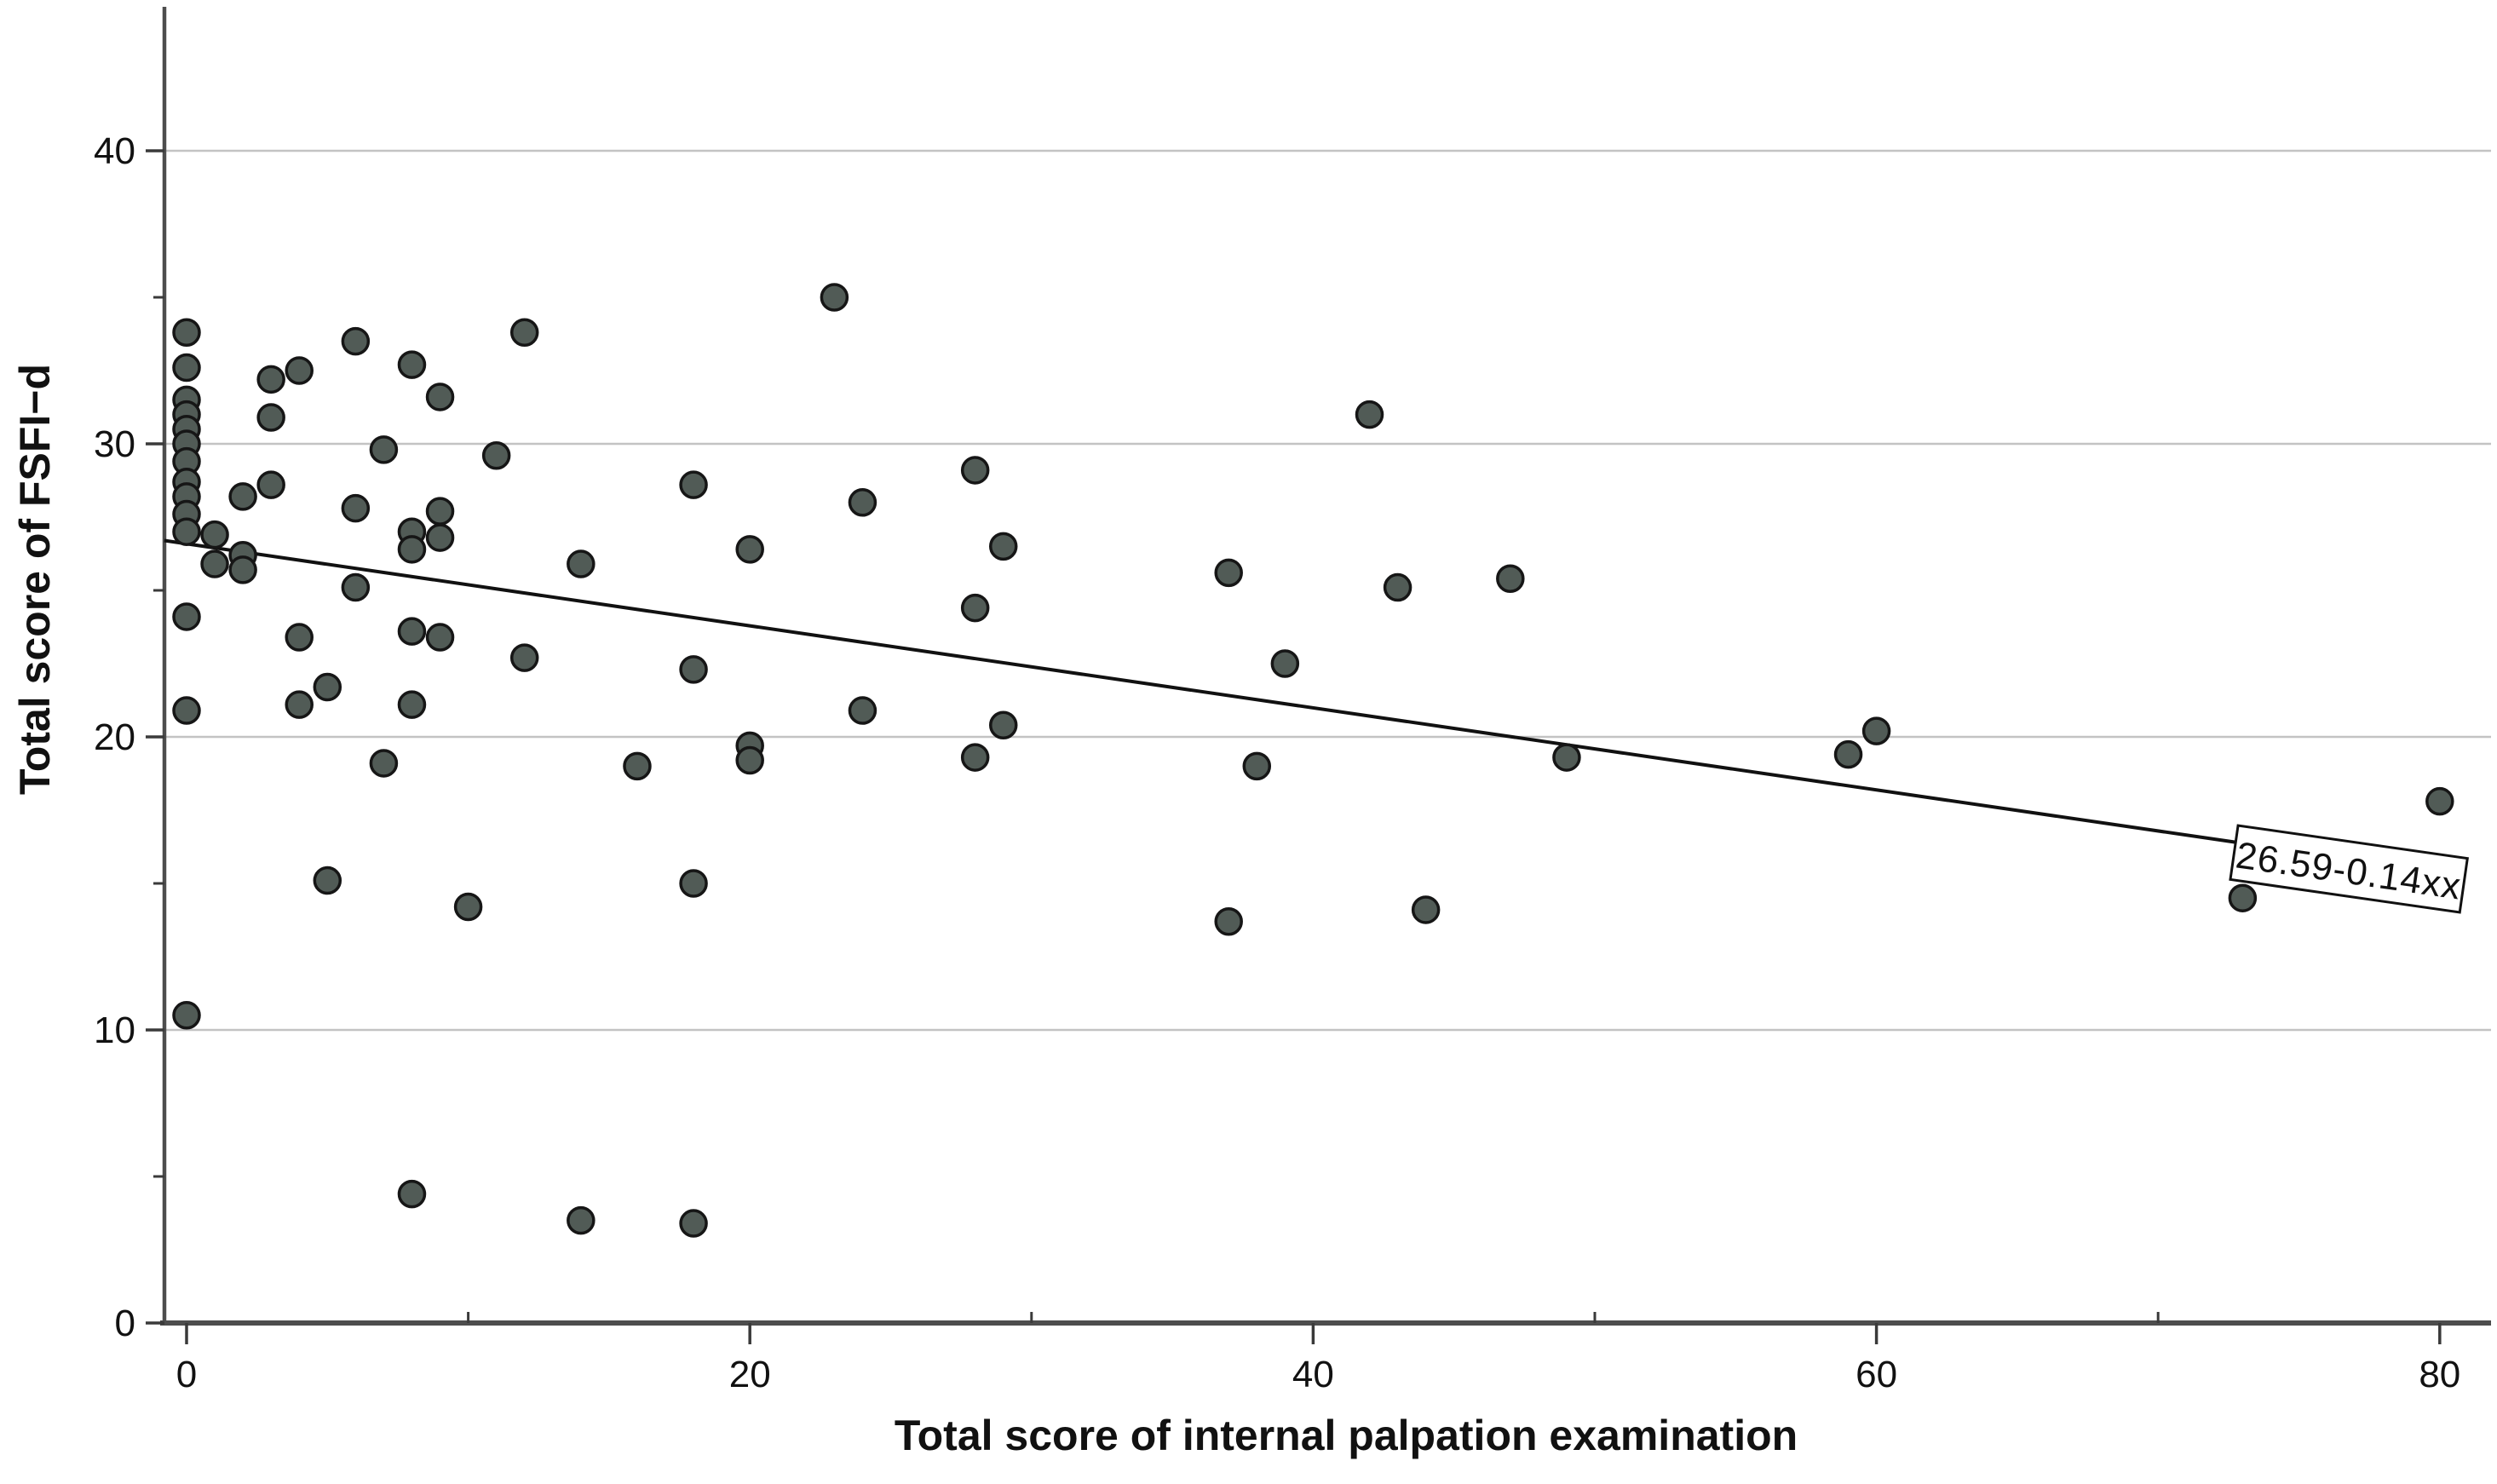  I want to click on y-tick-label: 0, so click(125, 1323).